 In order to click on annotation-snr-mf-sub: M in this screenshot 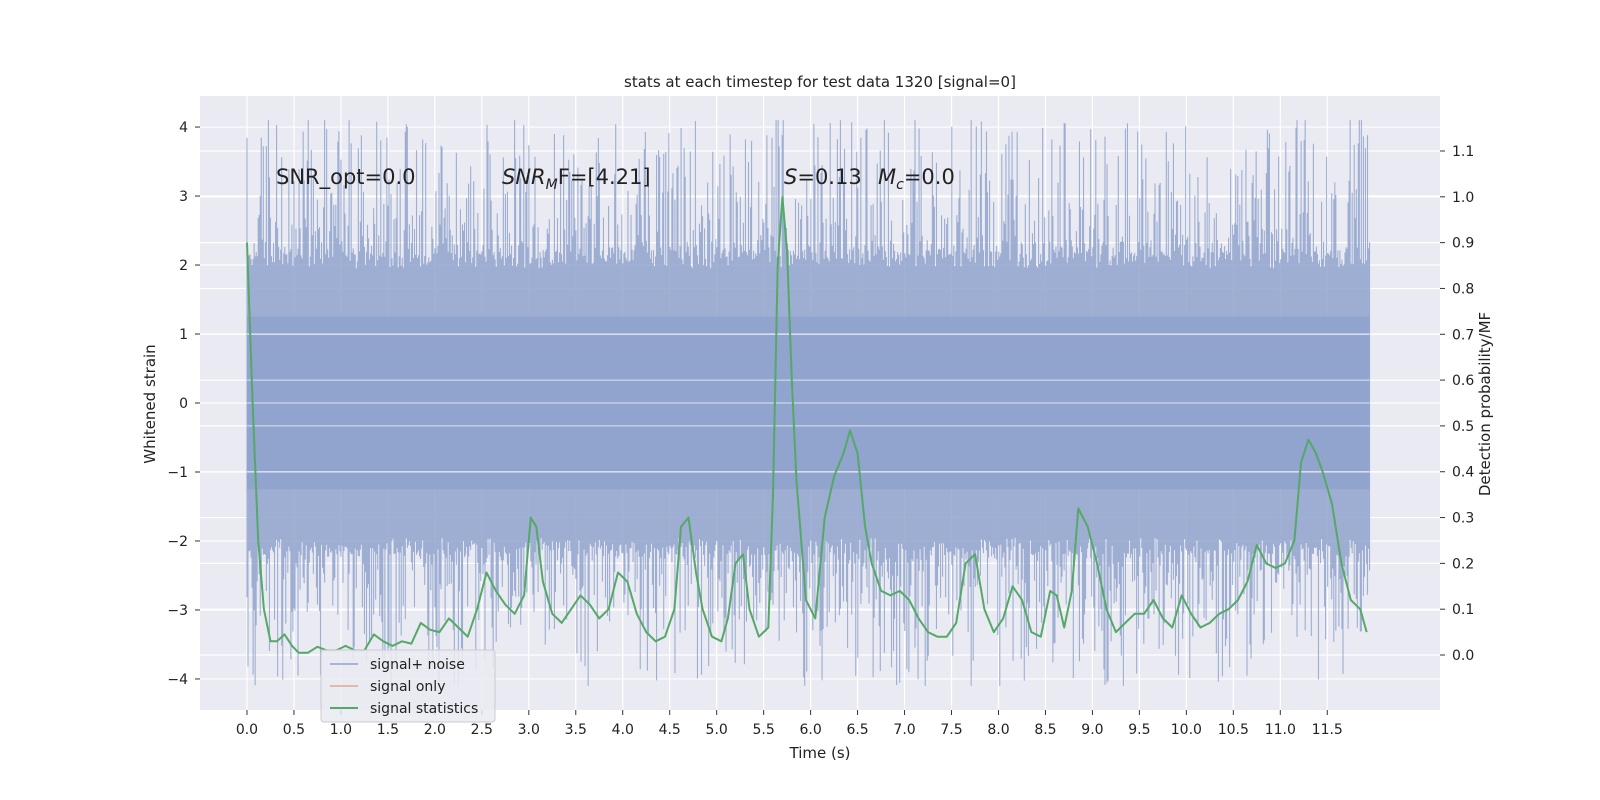, I will do `click(552, 185)`.